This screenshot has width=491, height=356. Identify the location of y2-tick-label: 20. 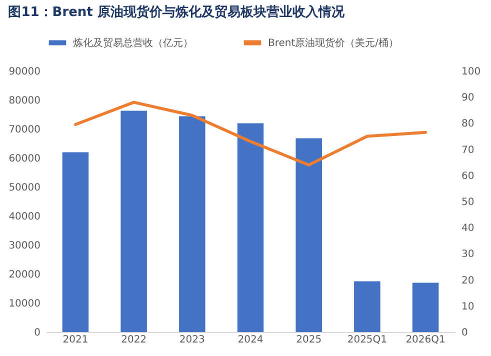
(468, 280).